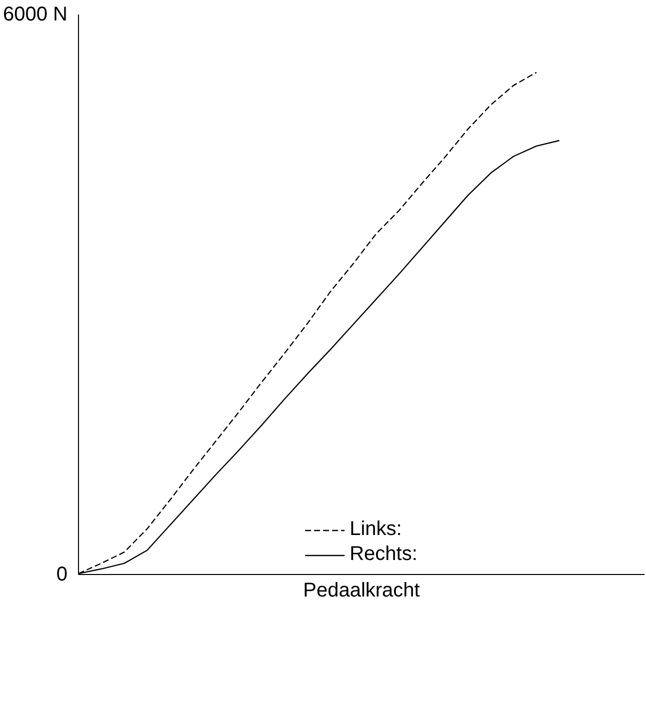 This screenshot has height=708, width=646. Describe the element at coordinates (35, 15) in the screenshot. I see `y-tick-label: 6000 N` at that location.